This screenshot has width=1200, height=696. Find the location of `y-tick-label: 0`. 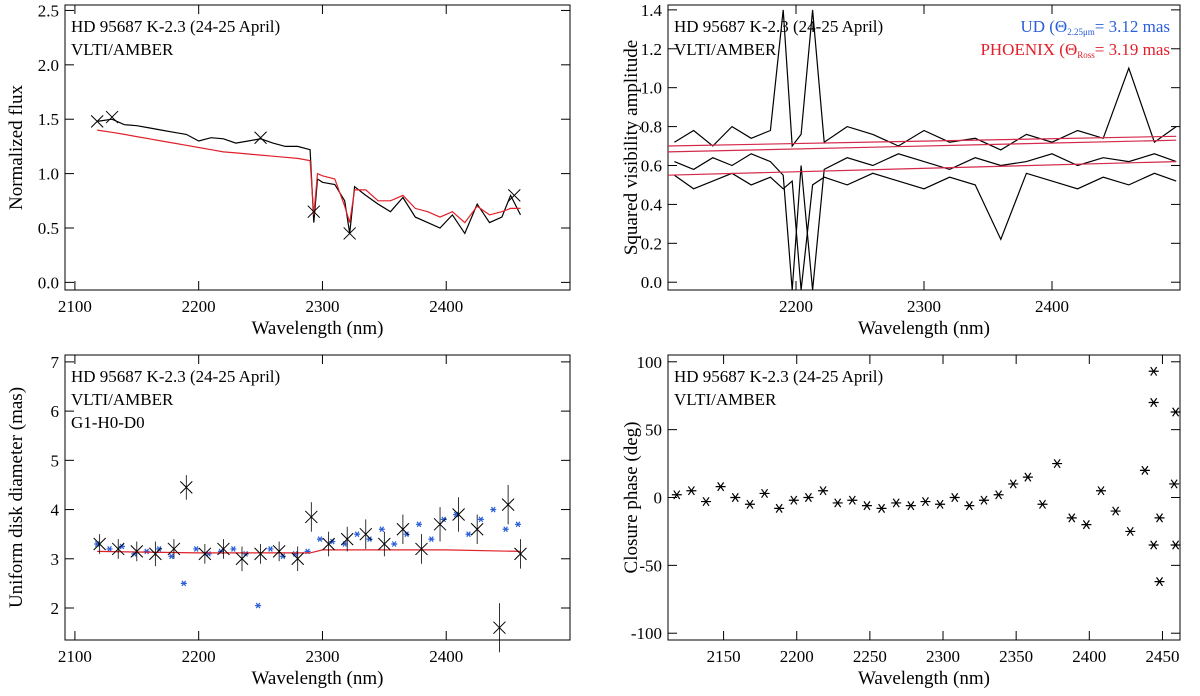

y-tick-label: 0 is located at coordinates (658, 498).